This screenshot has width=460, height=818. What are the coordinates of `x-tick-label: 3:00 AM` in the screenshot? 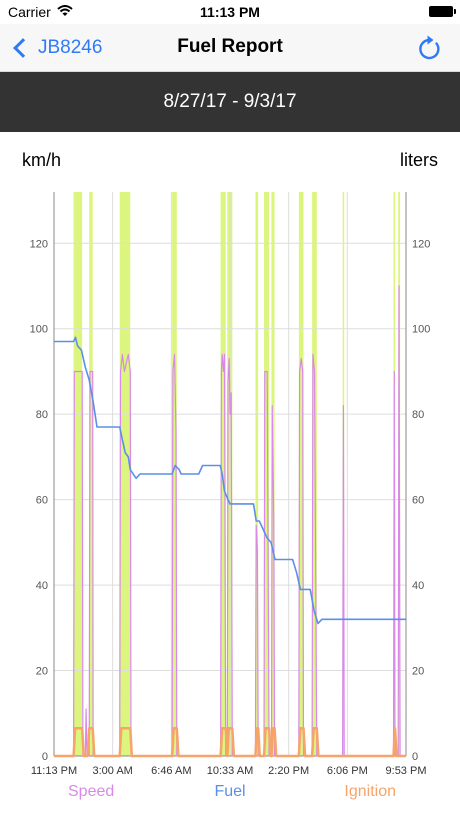 It's located at (112, 771).